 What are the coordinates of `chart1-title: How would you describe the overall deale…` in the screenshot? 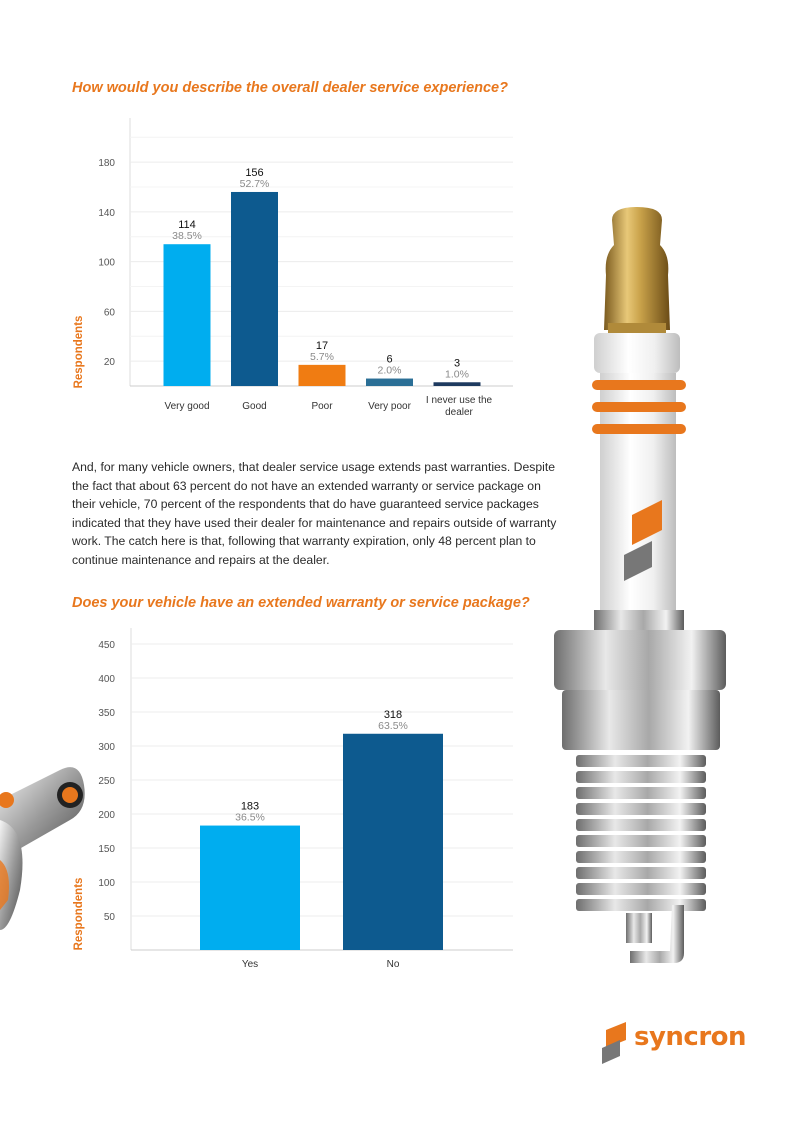 It's located at (290, 88).